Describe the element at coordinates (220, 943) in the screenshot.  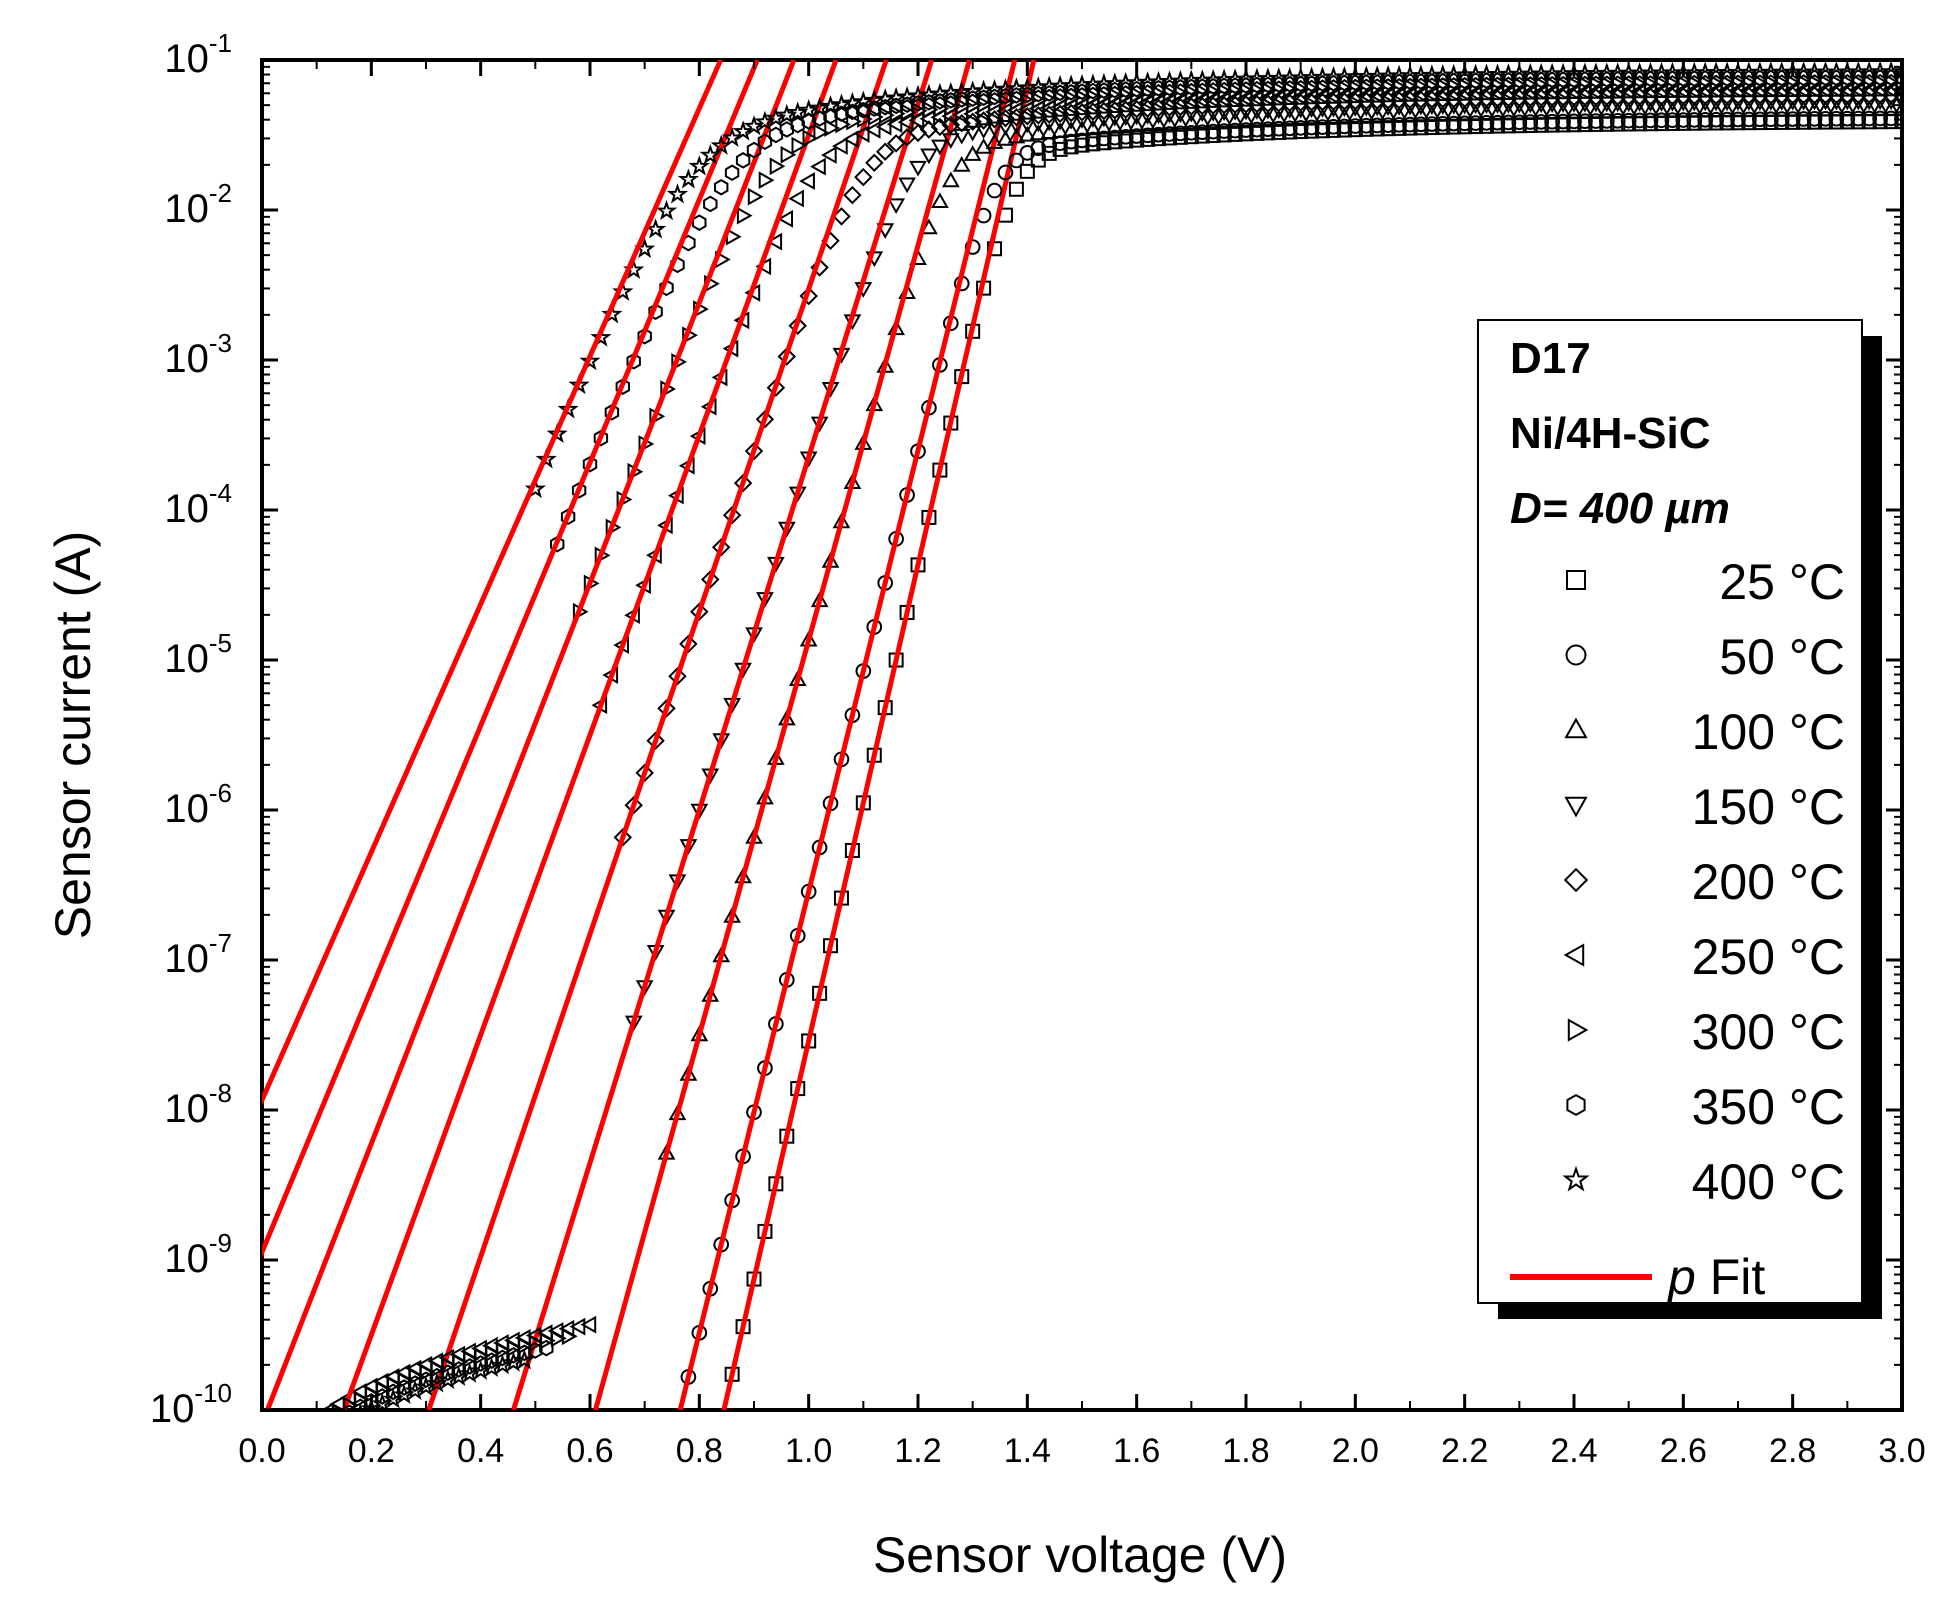
I see `y-tick-exponent: -7` at that location.